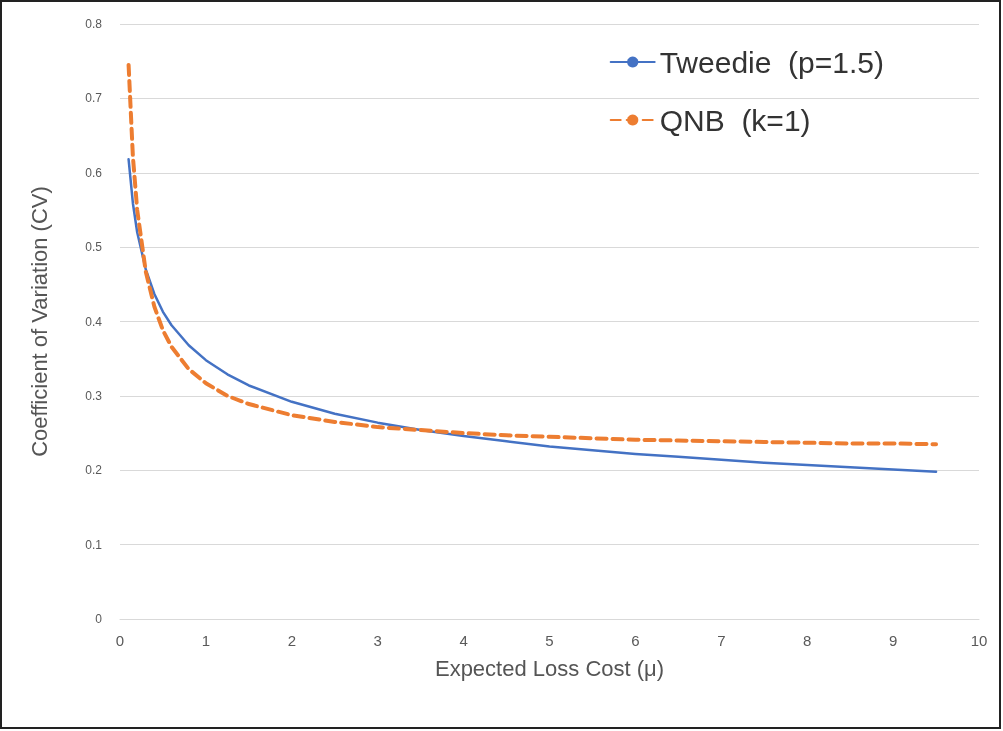 The image size is (1003, 731). Describe the element at coordinates (94, 470) in the screenshot. I see `y-tick-label: 0.2` at that location.